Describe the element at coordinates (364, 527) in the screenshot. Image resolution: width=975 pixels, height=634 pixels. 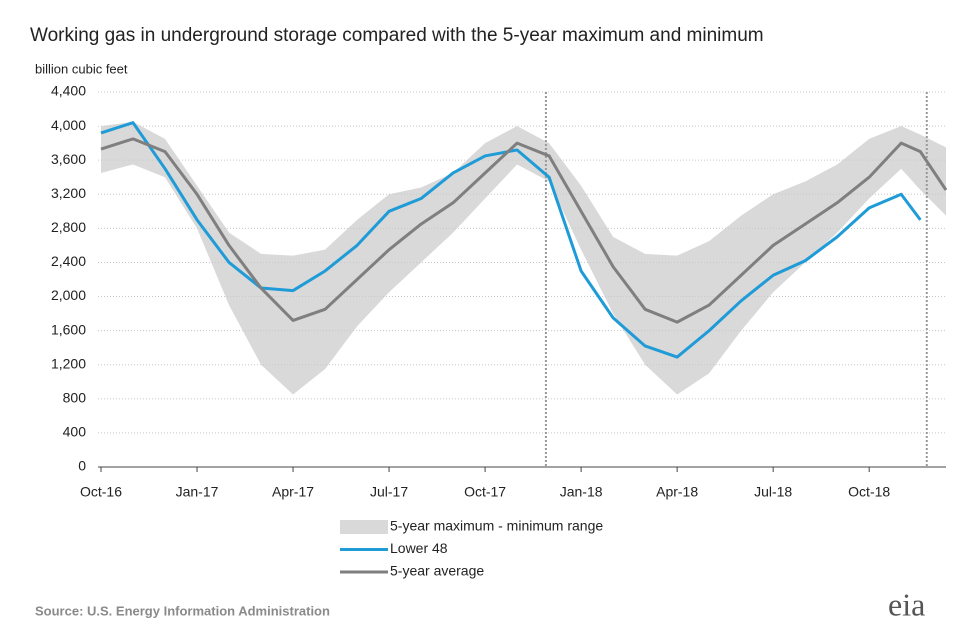
I see `legend-swatch` at that location.